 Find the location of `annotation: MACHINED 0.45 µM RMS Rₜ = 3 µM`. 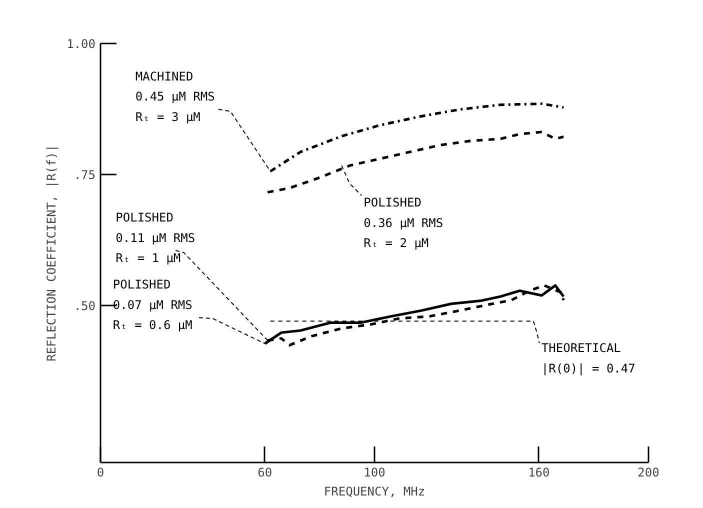

annotation: MACHINED 0.45 µM RMS Rₜ = 3 µM is located at coordinates (175, 96).